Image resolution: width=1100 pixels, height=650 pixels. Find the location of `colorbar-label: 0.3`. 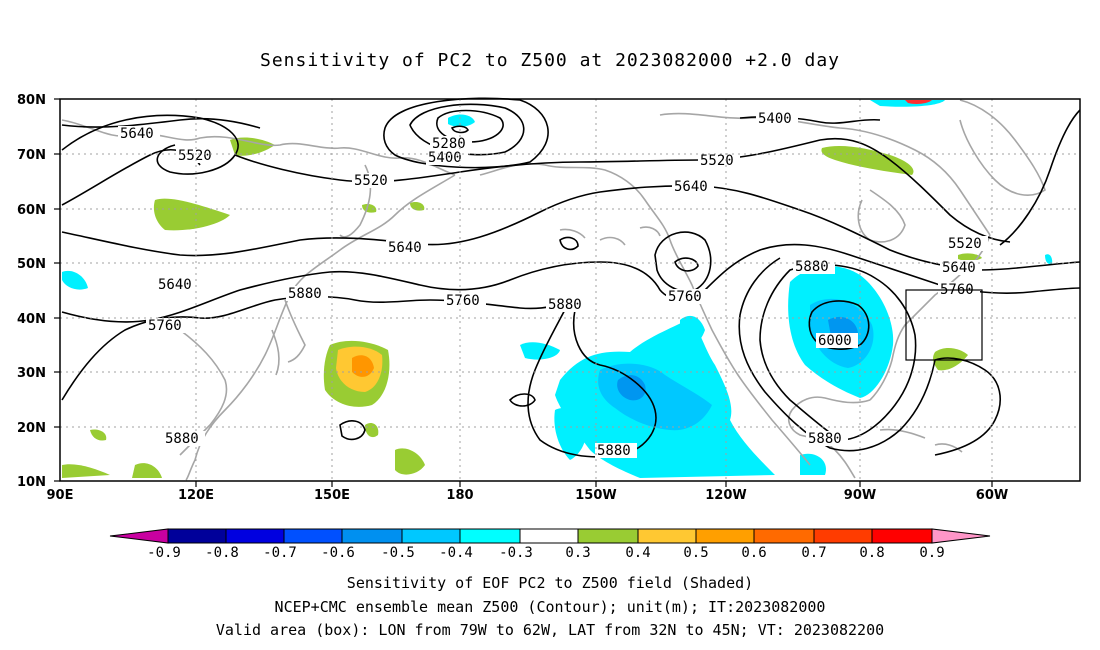

colorbar-label: 0.3 is located at coordinates (577, 553).